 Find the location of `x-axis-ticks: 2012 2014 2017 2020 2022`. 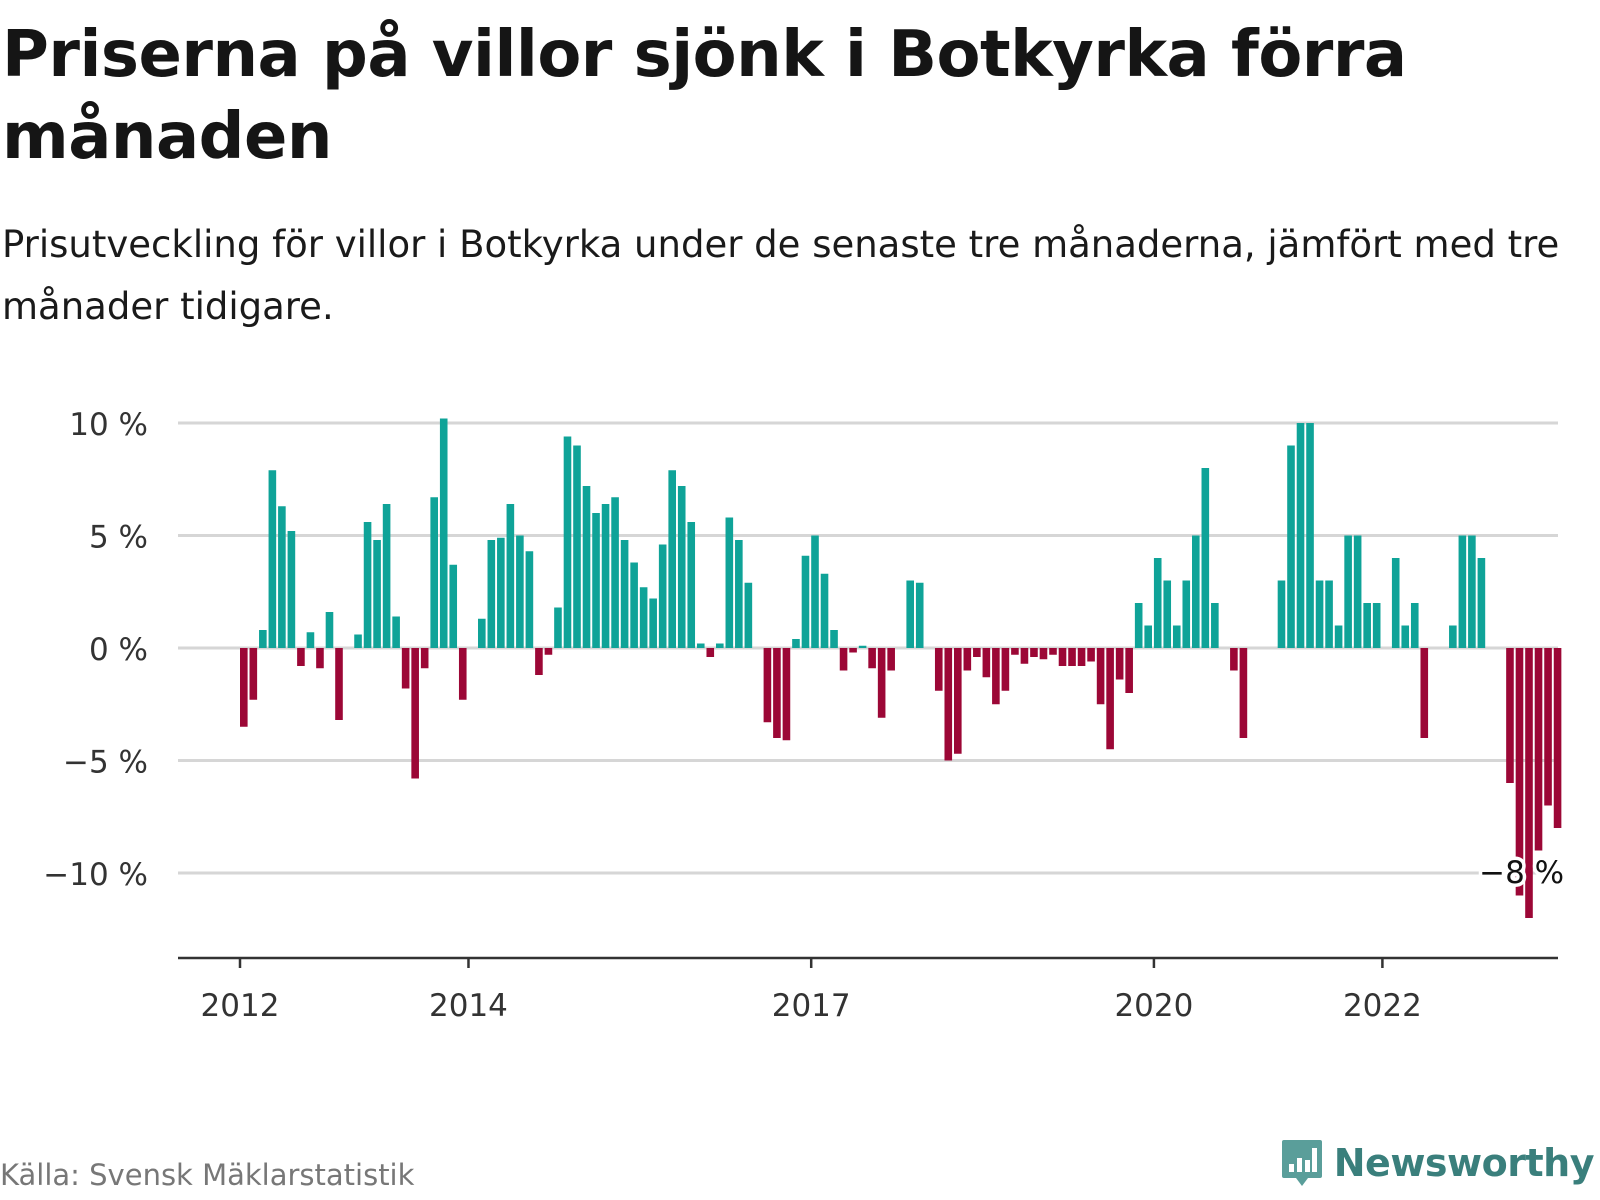

x-axis-ticks: 2012 2014 2017 2020 2022 is located at coordinates (811, 991).